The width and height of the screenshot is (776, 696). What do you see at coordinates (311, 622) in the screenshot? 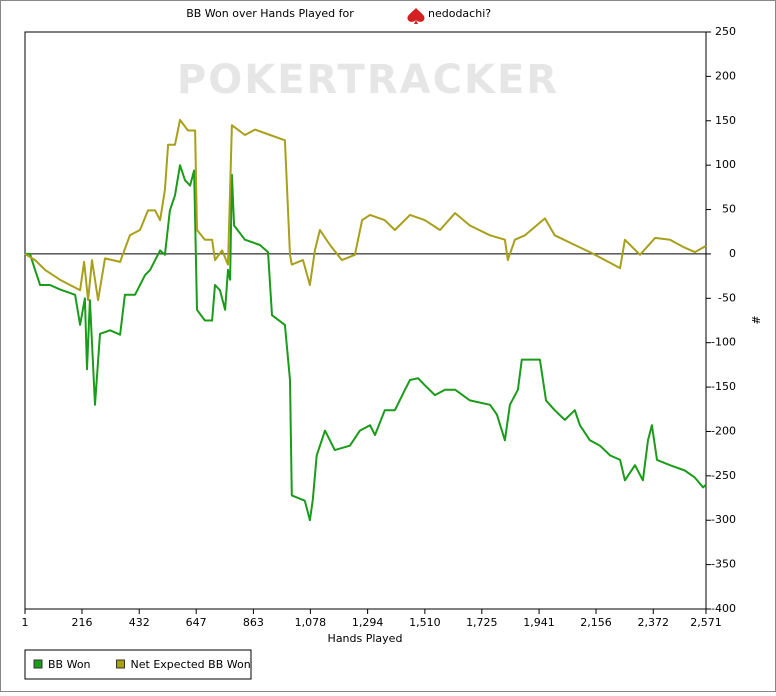
I see `x-tick-label: 1,078` at bounding box center [311, 622].